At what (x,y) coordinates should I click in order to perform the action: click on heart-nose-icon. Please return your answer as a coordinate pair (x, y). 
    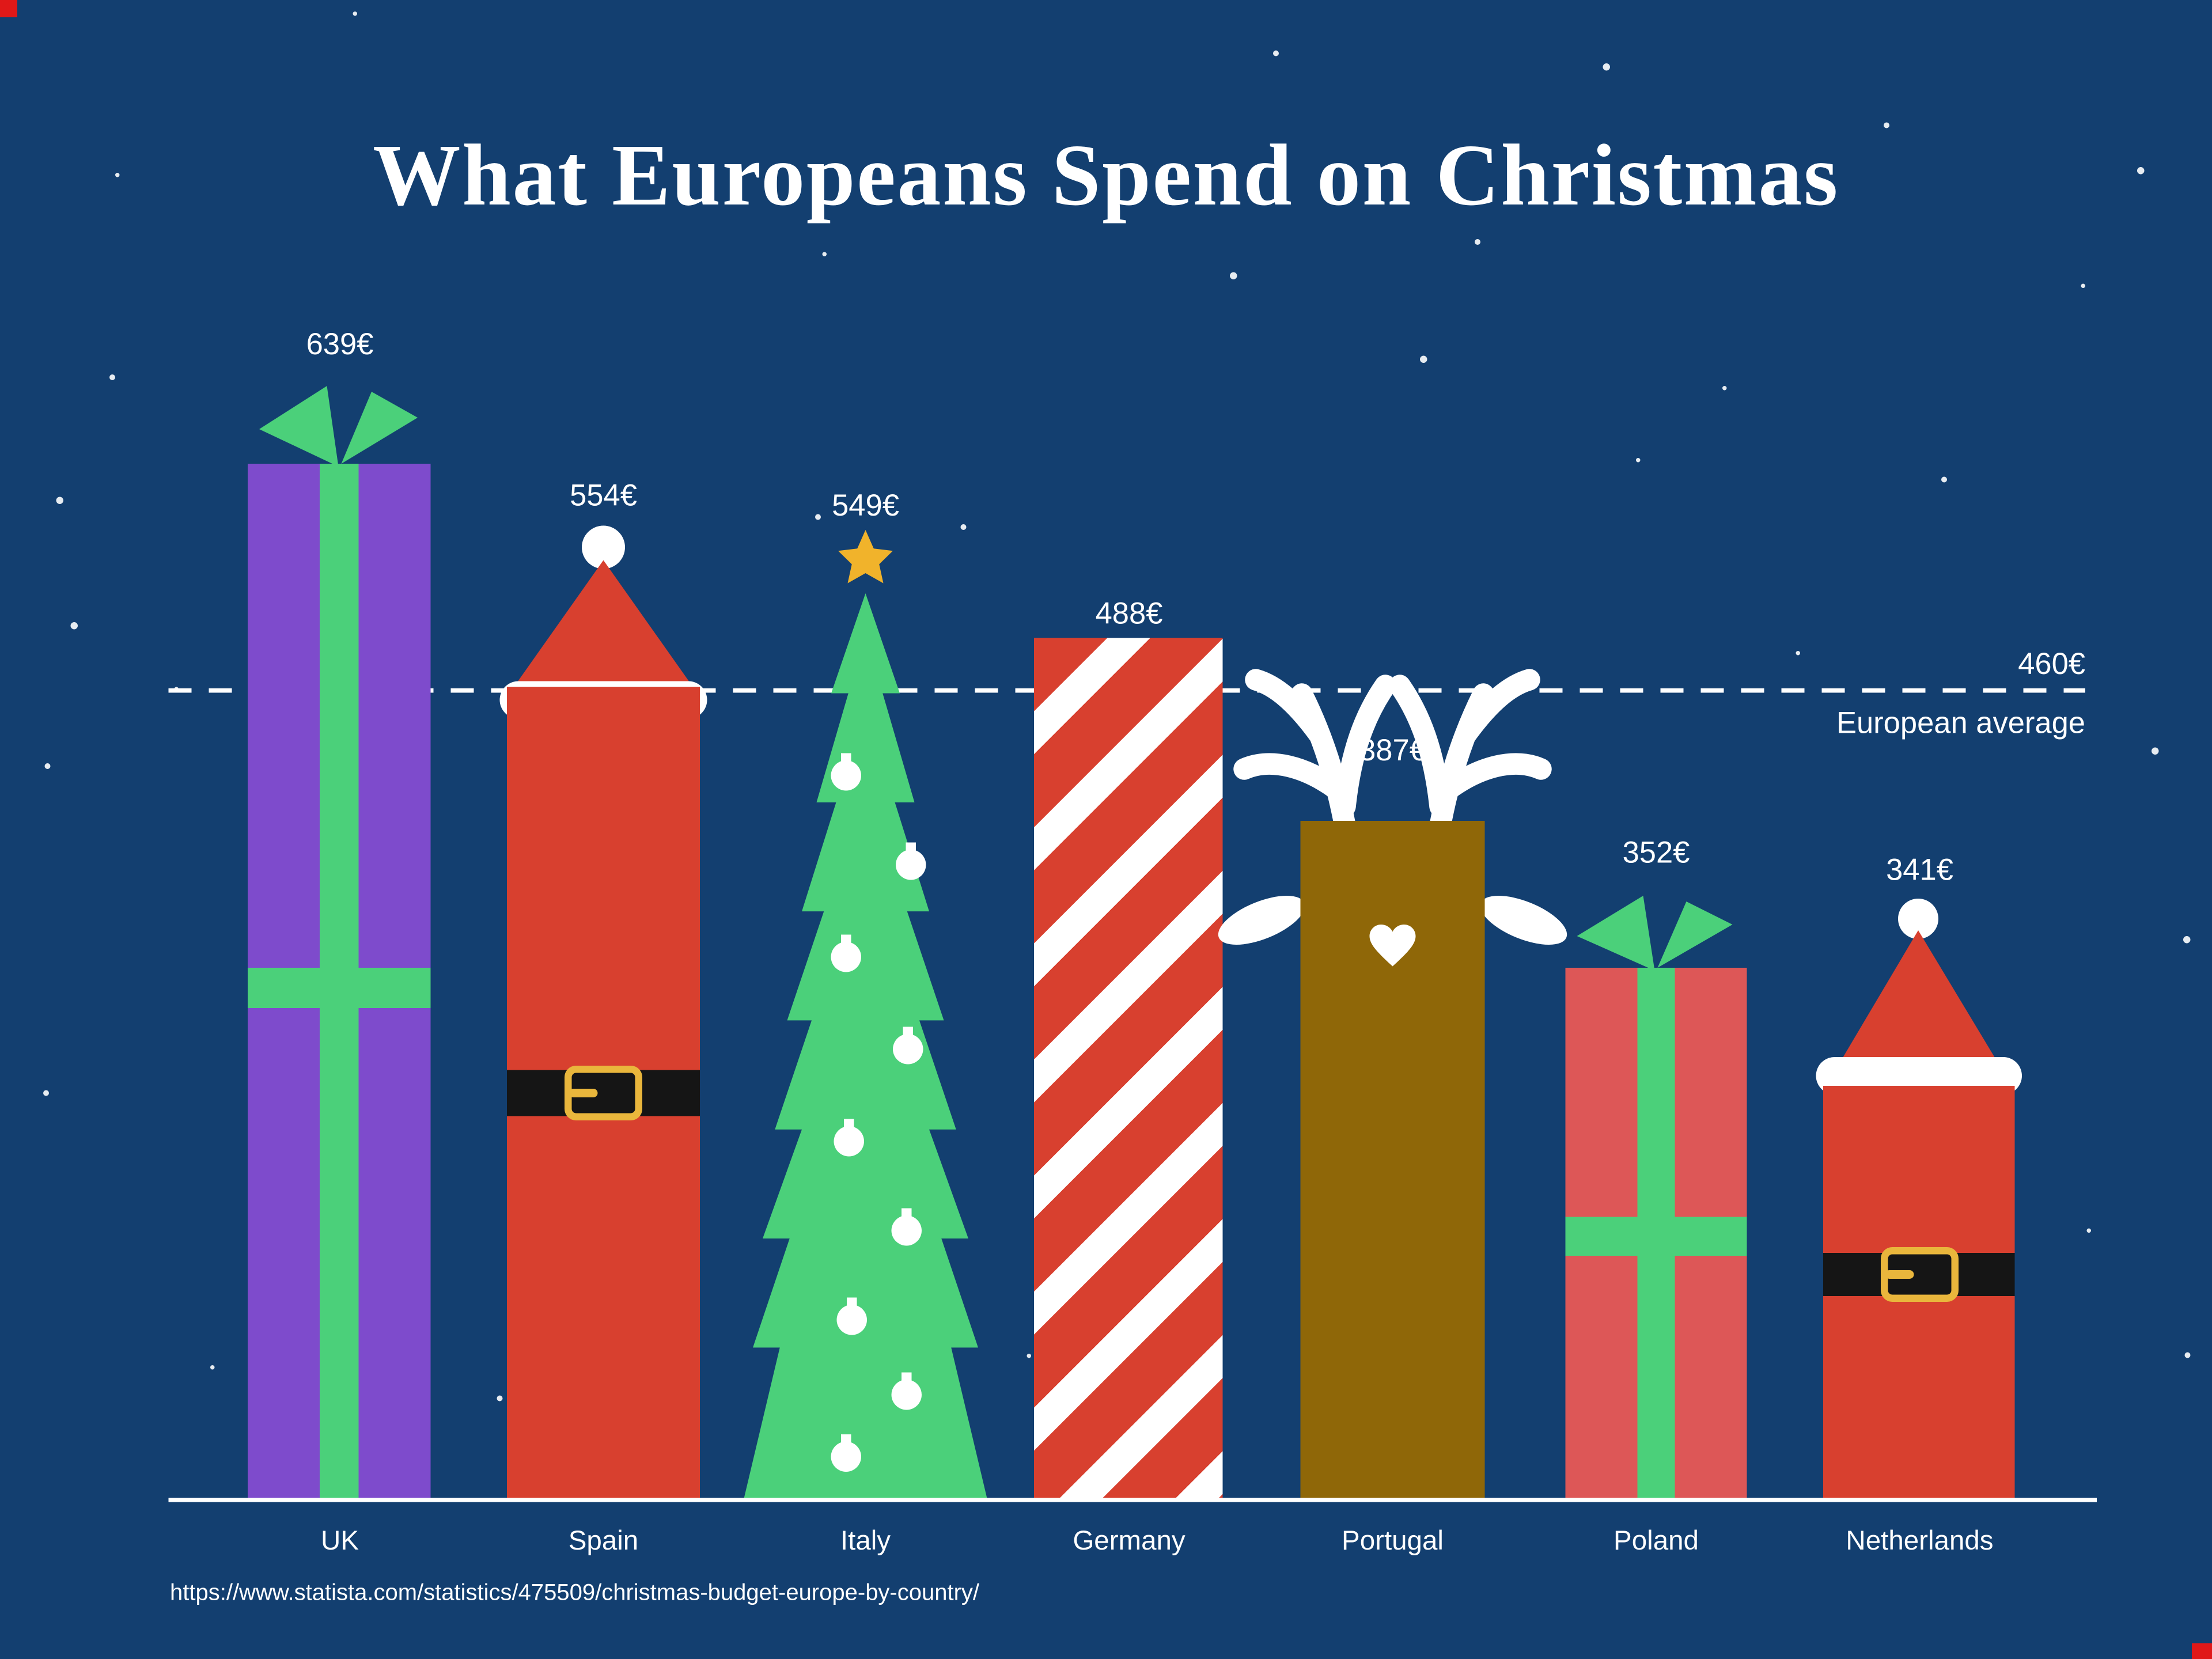
    Looking at the image, I should click on (1392, 946).